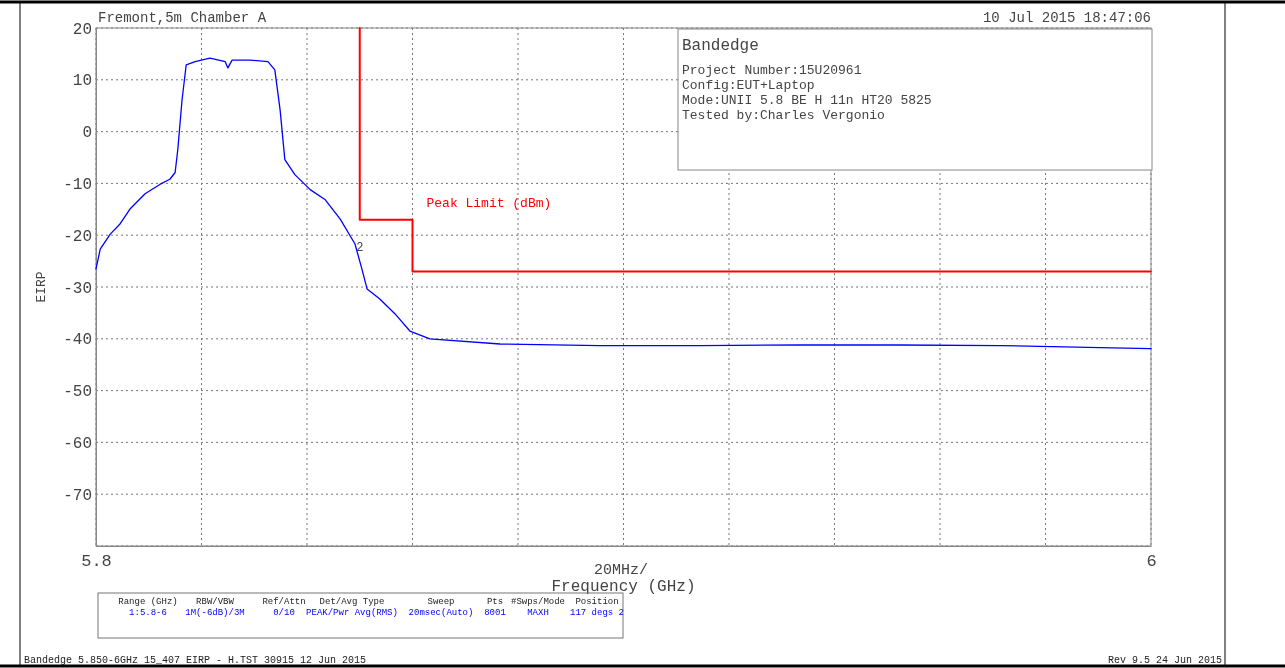 The height and width of the screenshot is (668, 1285). What do you see at coordinates (77, 185) in the screenshot?
I see `y-tick-label: -10` at bounding box center [77, 185].